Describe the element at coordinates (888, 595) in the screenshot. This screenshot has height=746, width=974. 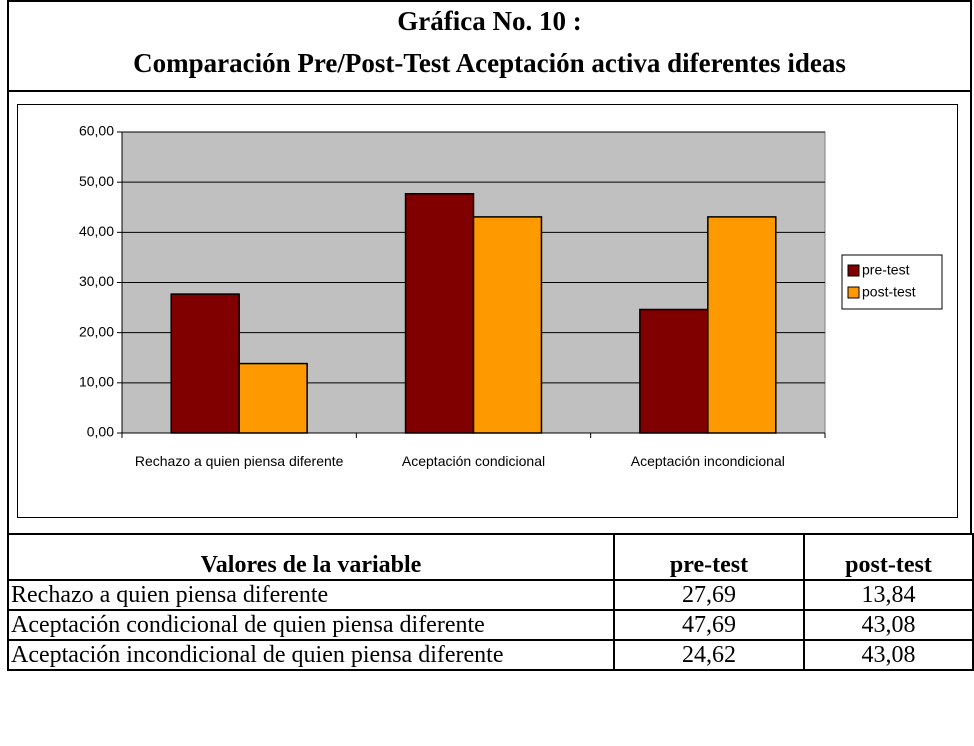
I see `cell: 13,84` at that location.